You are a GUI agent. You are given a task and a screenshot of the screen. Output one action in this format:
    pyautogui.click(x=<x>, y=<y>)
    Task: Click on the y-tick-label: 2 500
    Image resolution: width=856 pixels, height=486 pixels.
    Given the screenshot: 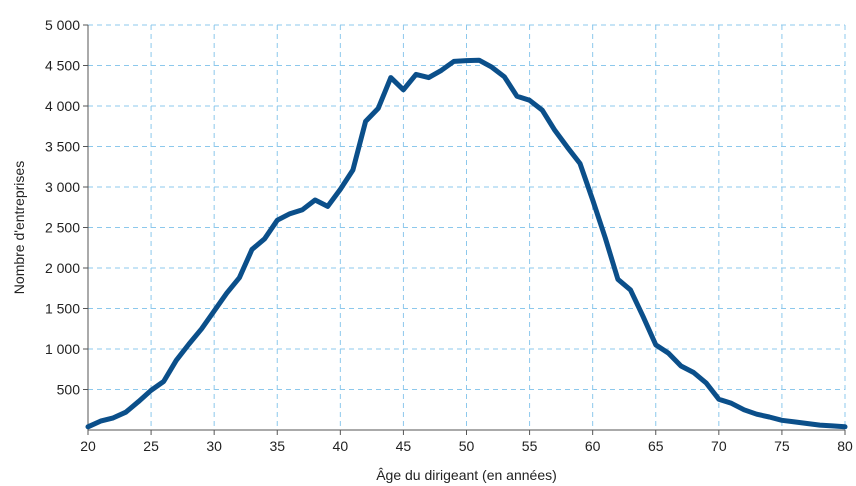 What is the action you would take?
    pyautogui.click(x=62, y=228)
    